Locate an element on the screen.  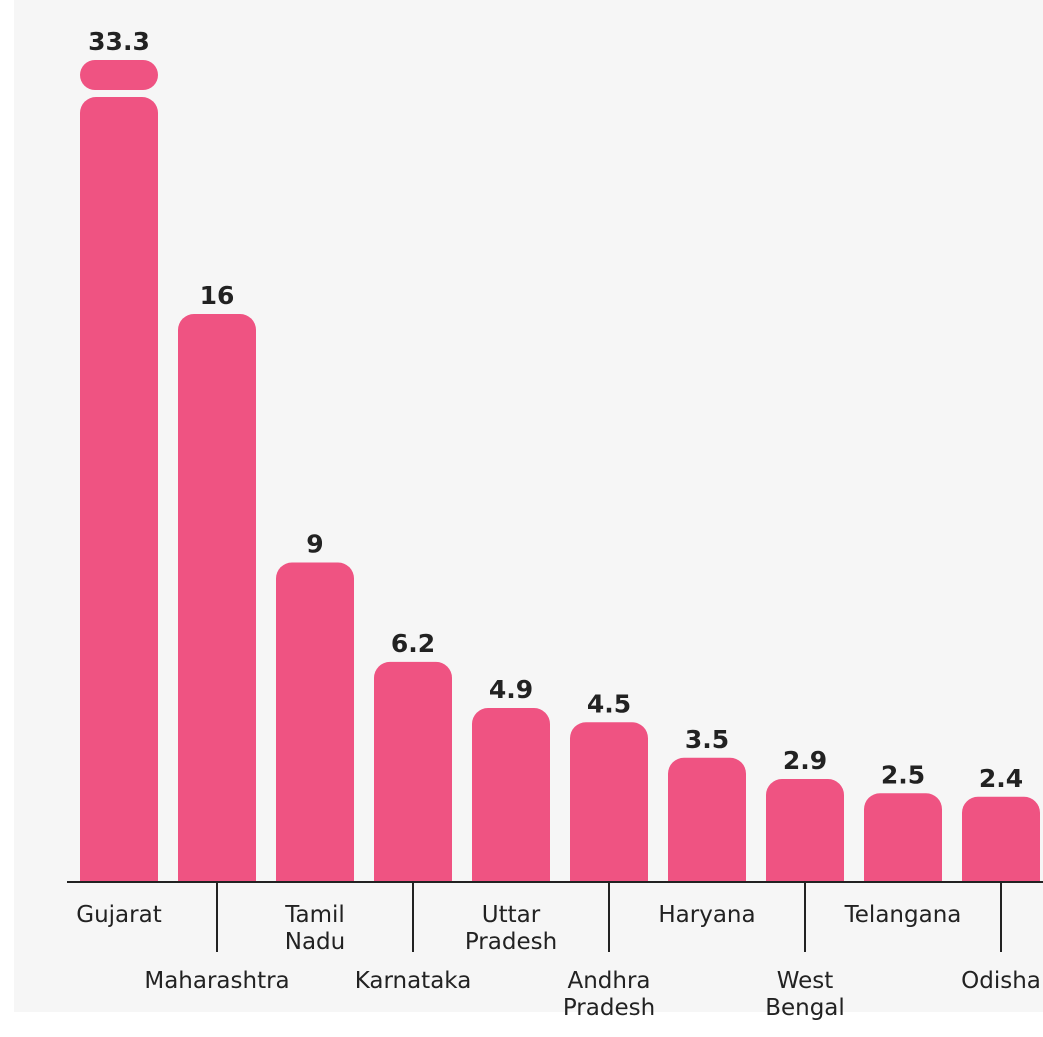
value-label-haryana: 3.5 is located at coordinates (707, 739).